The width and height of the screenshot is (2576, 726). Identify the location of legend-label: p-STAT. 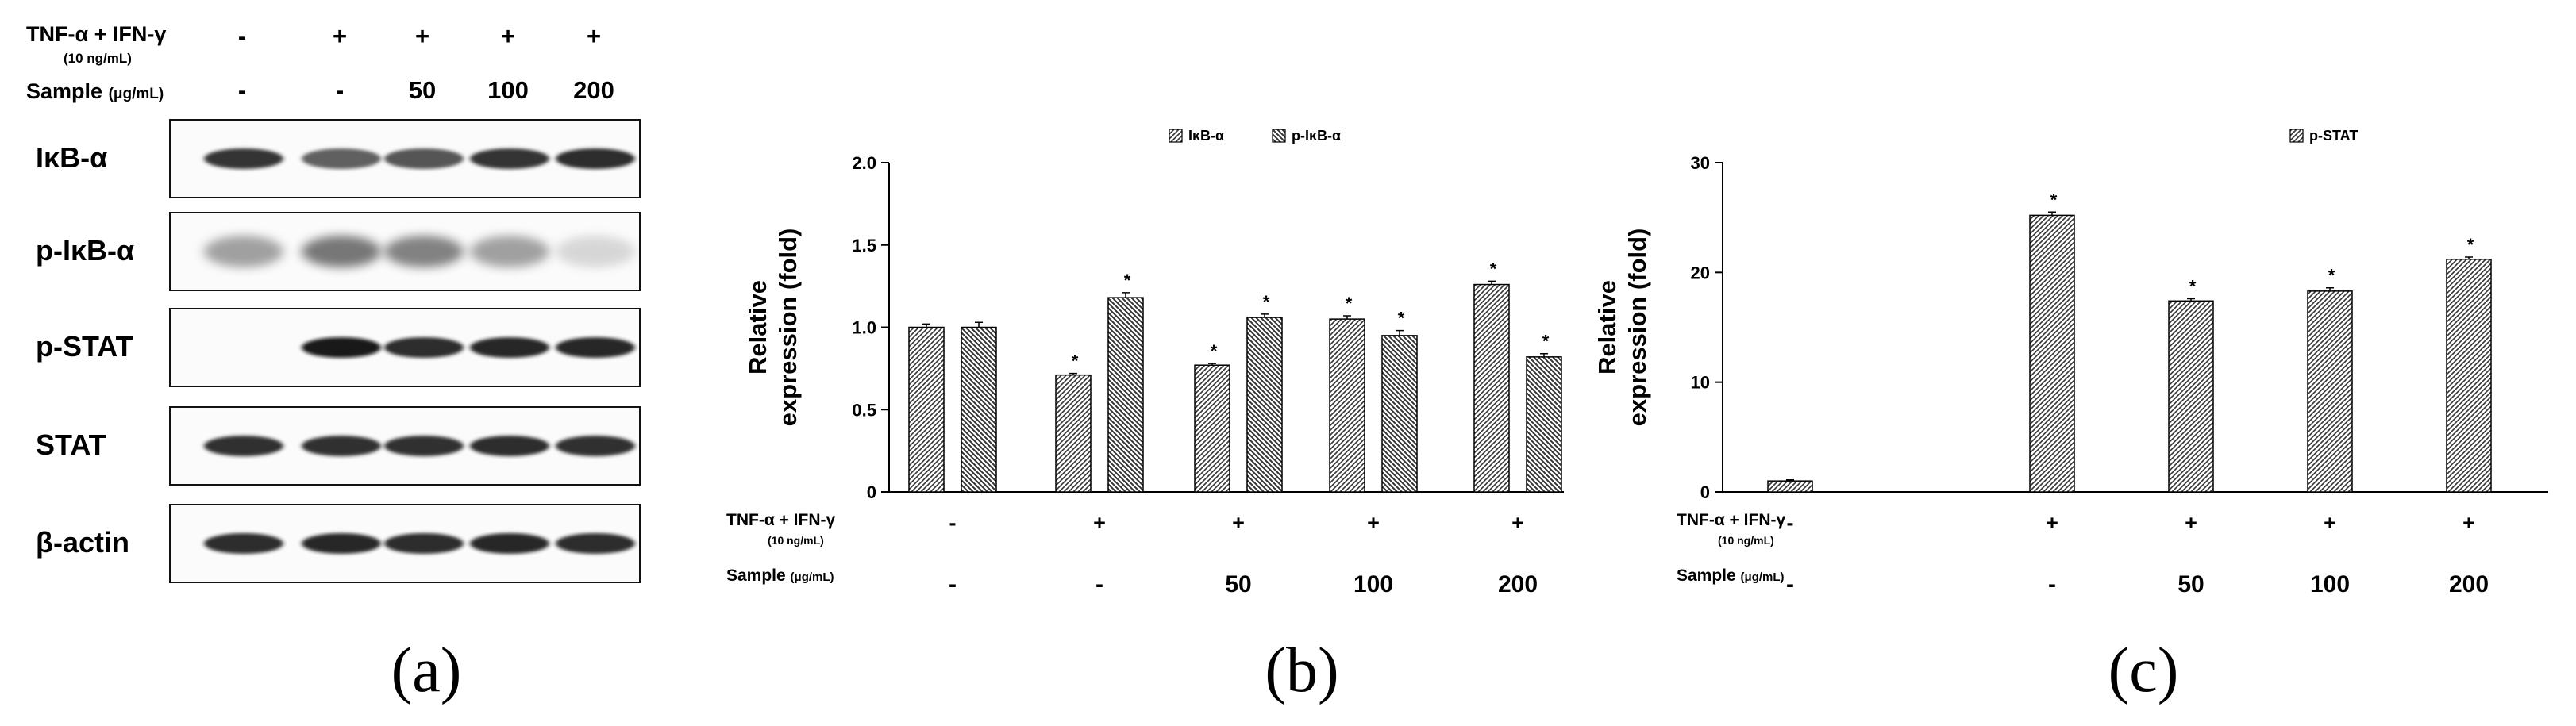
(2333, 136).